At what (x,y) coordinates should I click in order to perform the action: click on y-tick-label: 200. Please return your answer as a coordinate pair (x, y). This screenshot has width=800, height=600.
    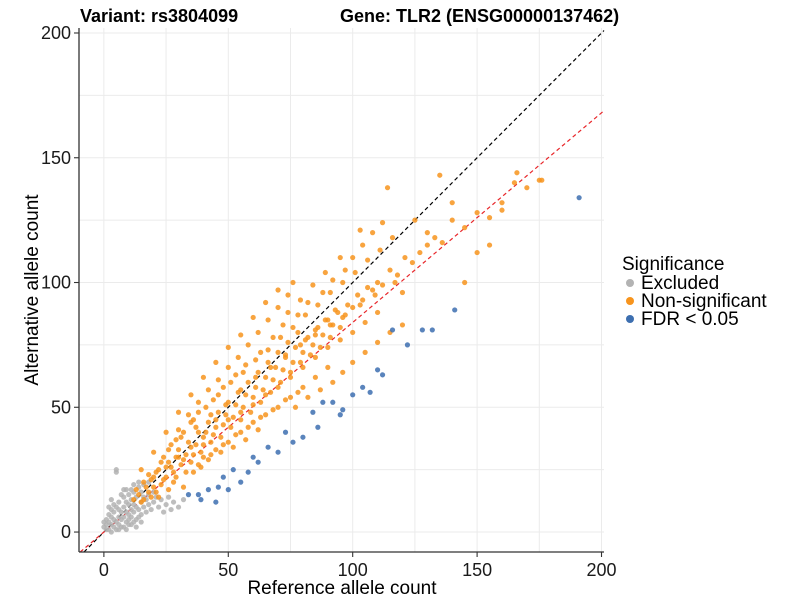
    Looking at the image, I should click on (56, 33).